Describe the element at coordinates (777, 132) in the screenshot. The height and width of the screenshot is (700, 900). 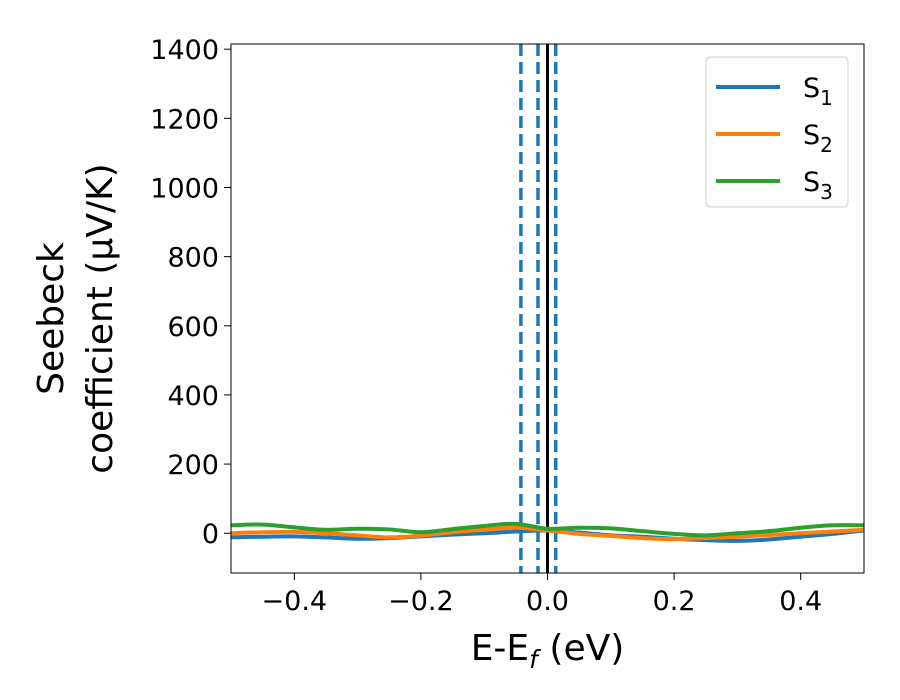
I see `legend: S1 S2 S3` at that location.